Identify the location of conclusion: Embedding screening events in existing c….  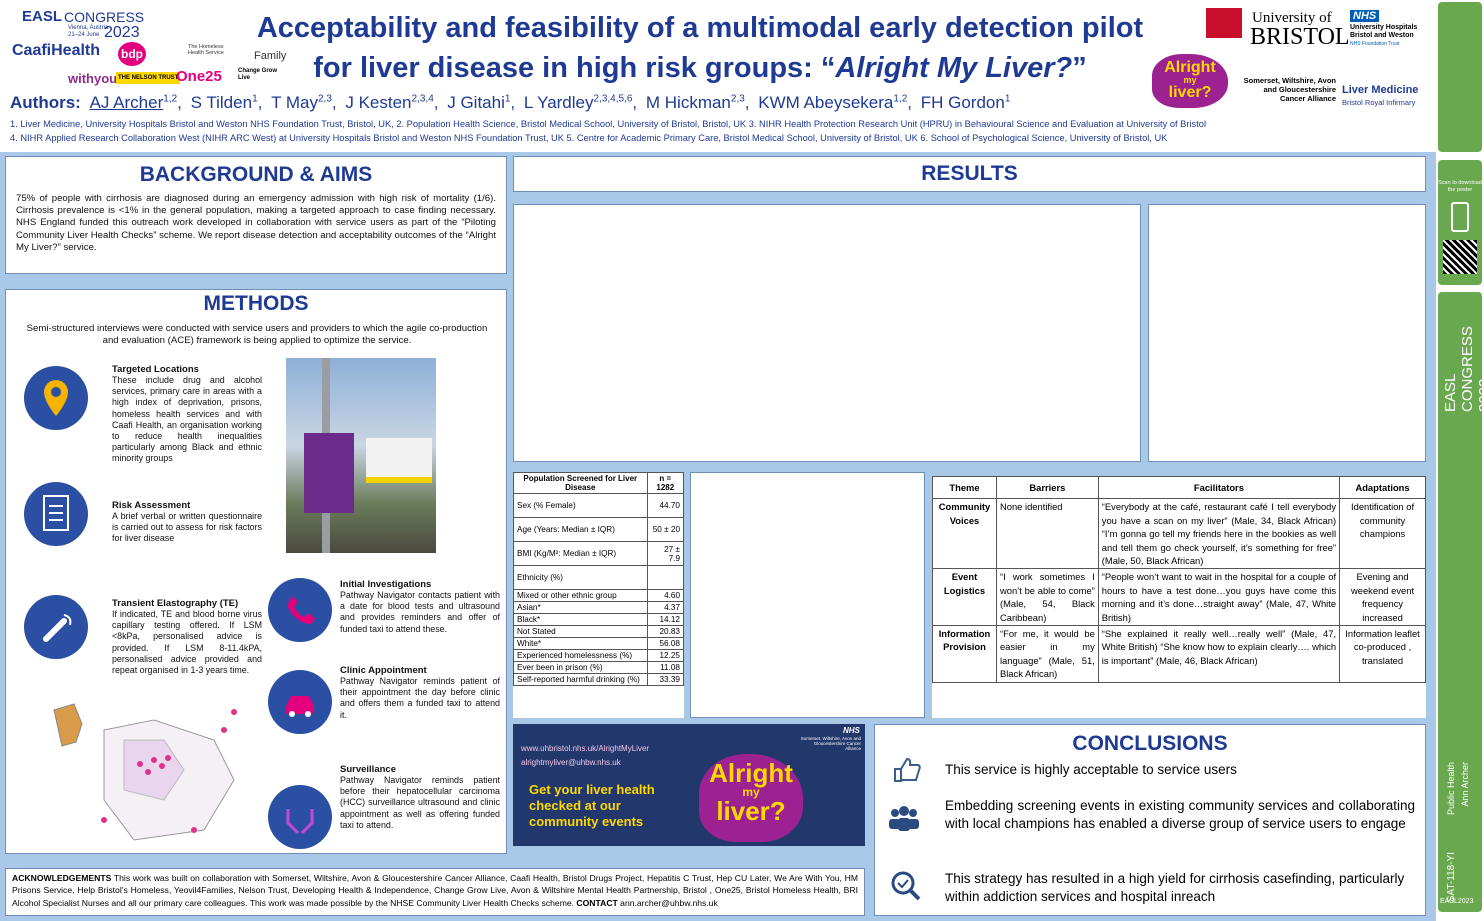
(1180, 814).